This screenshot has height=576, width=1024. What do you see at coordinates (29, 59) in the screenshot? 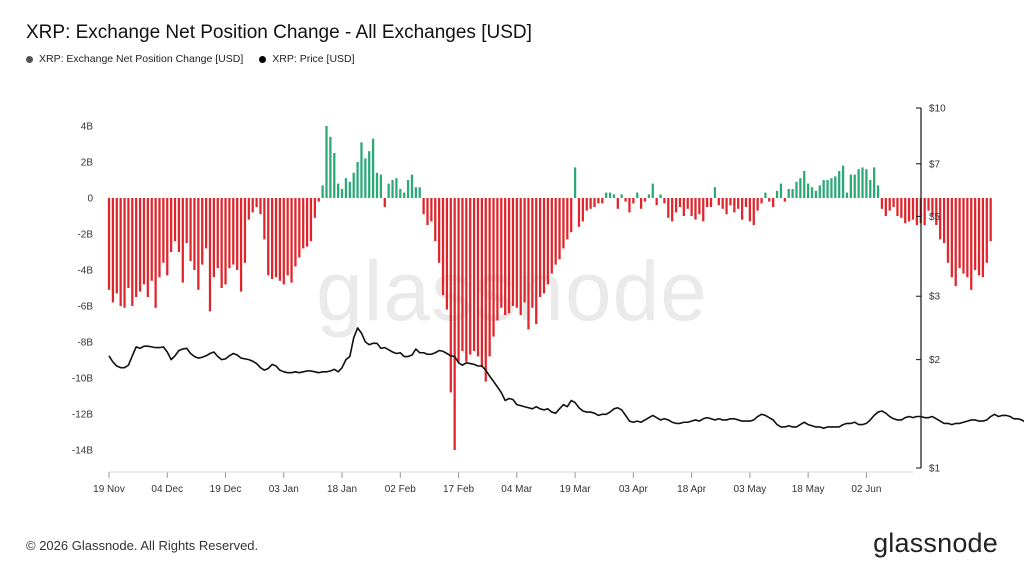
I see `legend-dot-net-position` at bounding box center [29, 59].